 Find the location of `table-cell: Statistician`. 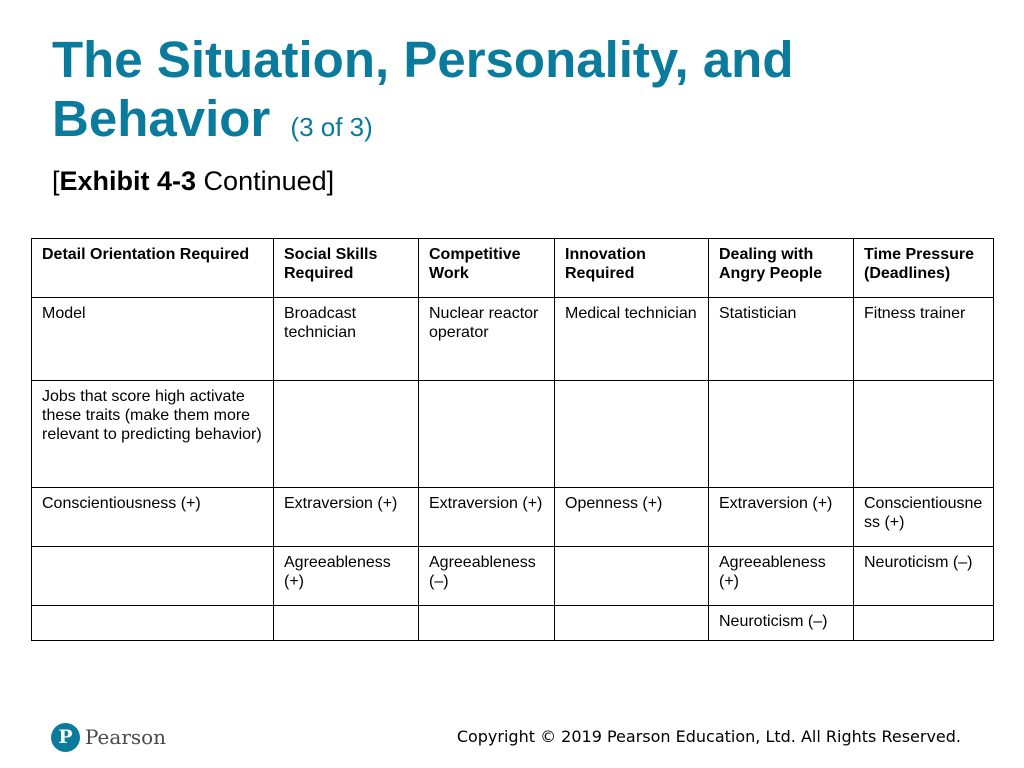

table-cell: Statistician is located at coordinates (781, 339).